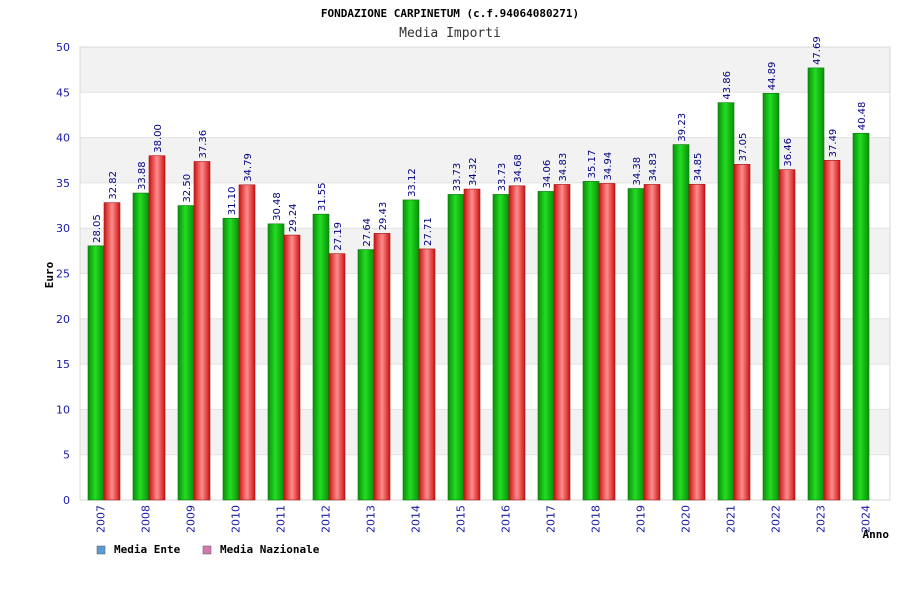  Describe the element at coordinates (63, 364) in the screenshot. I see `y-tick-label: 15` at that location.